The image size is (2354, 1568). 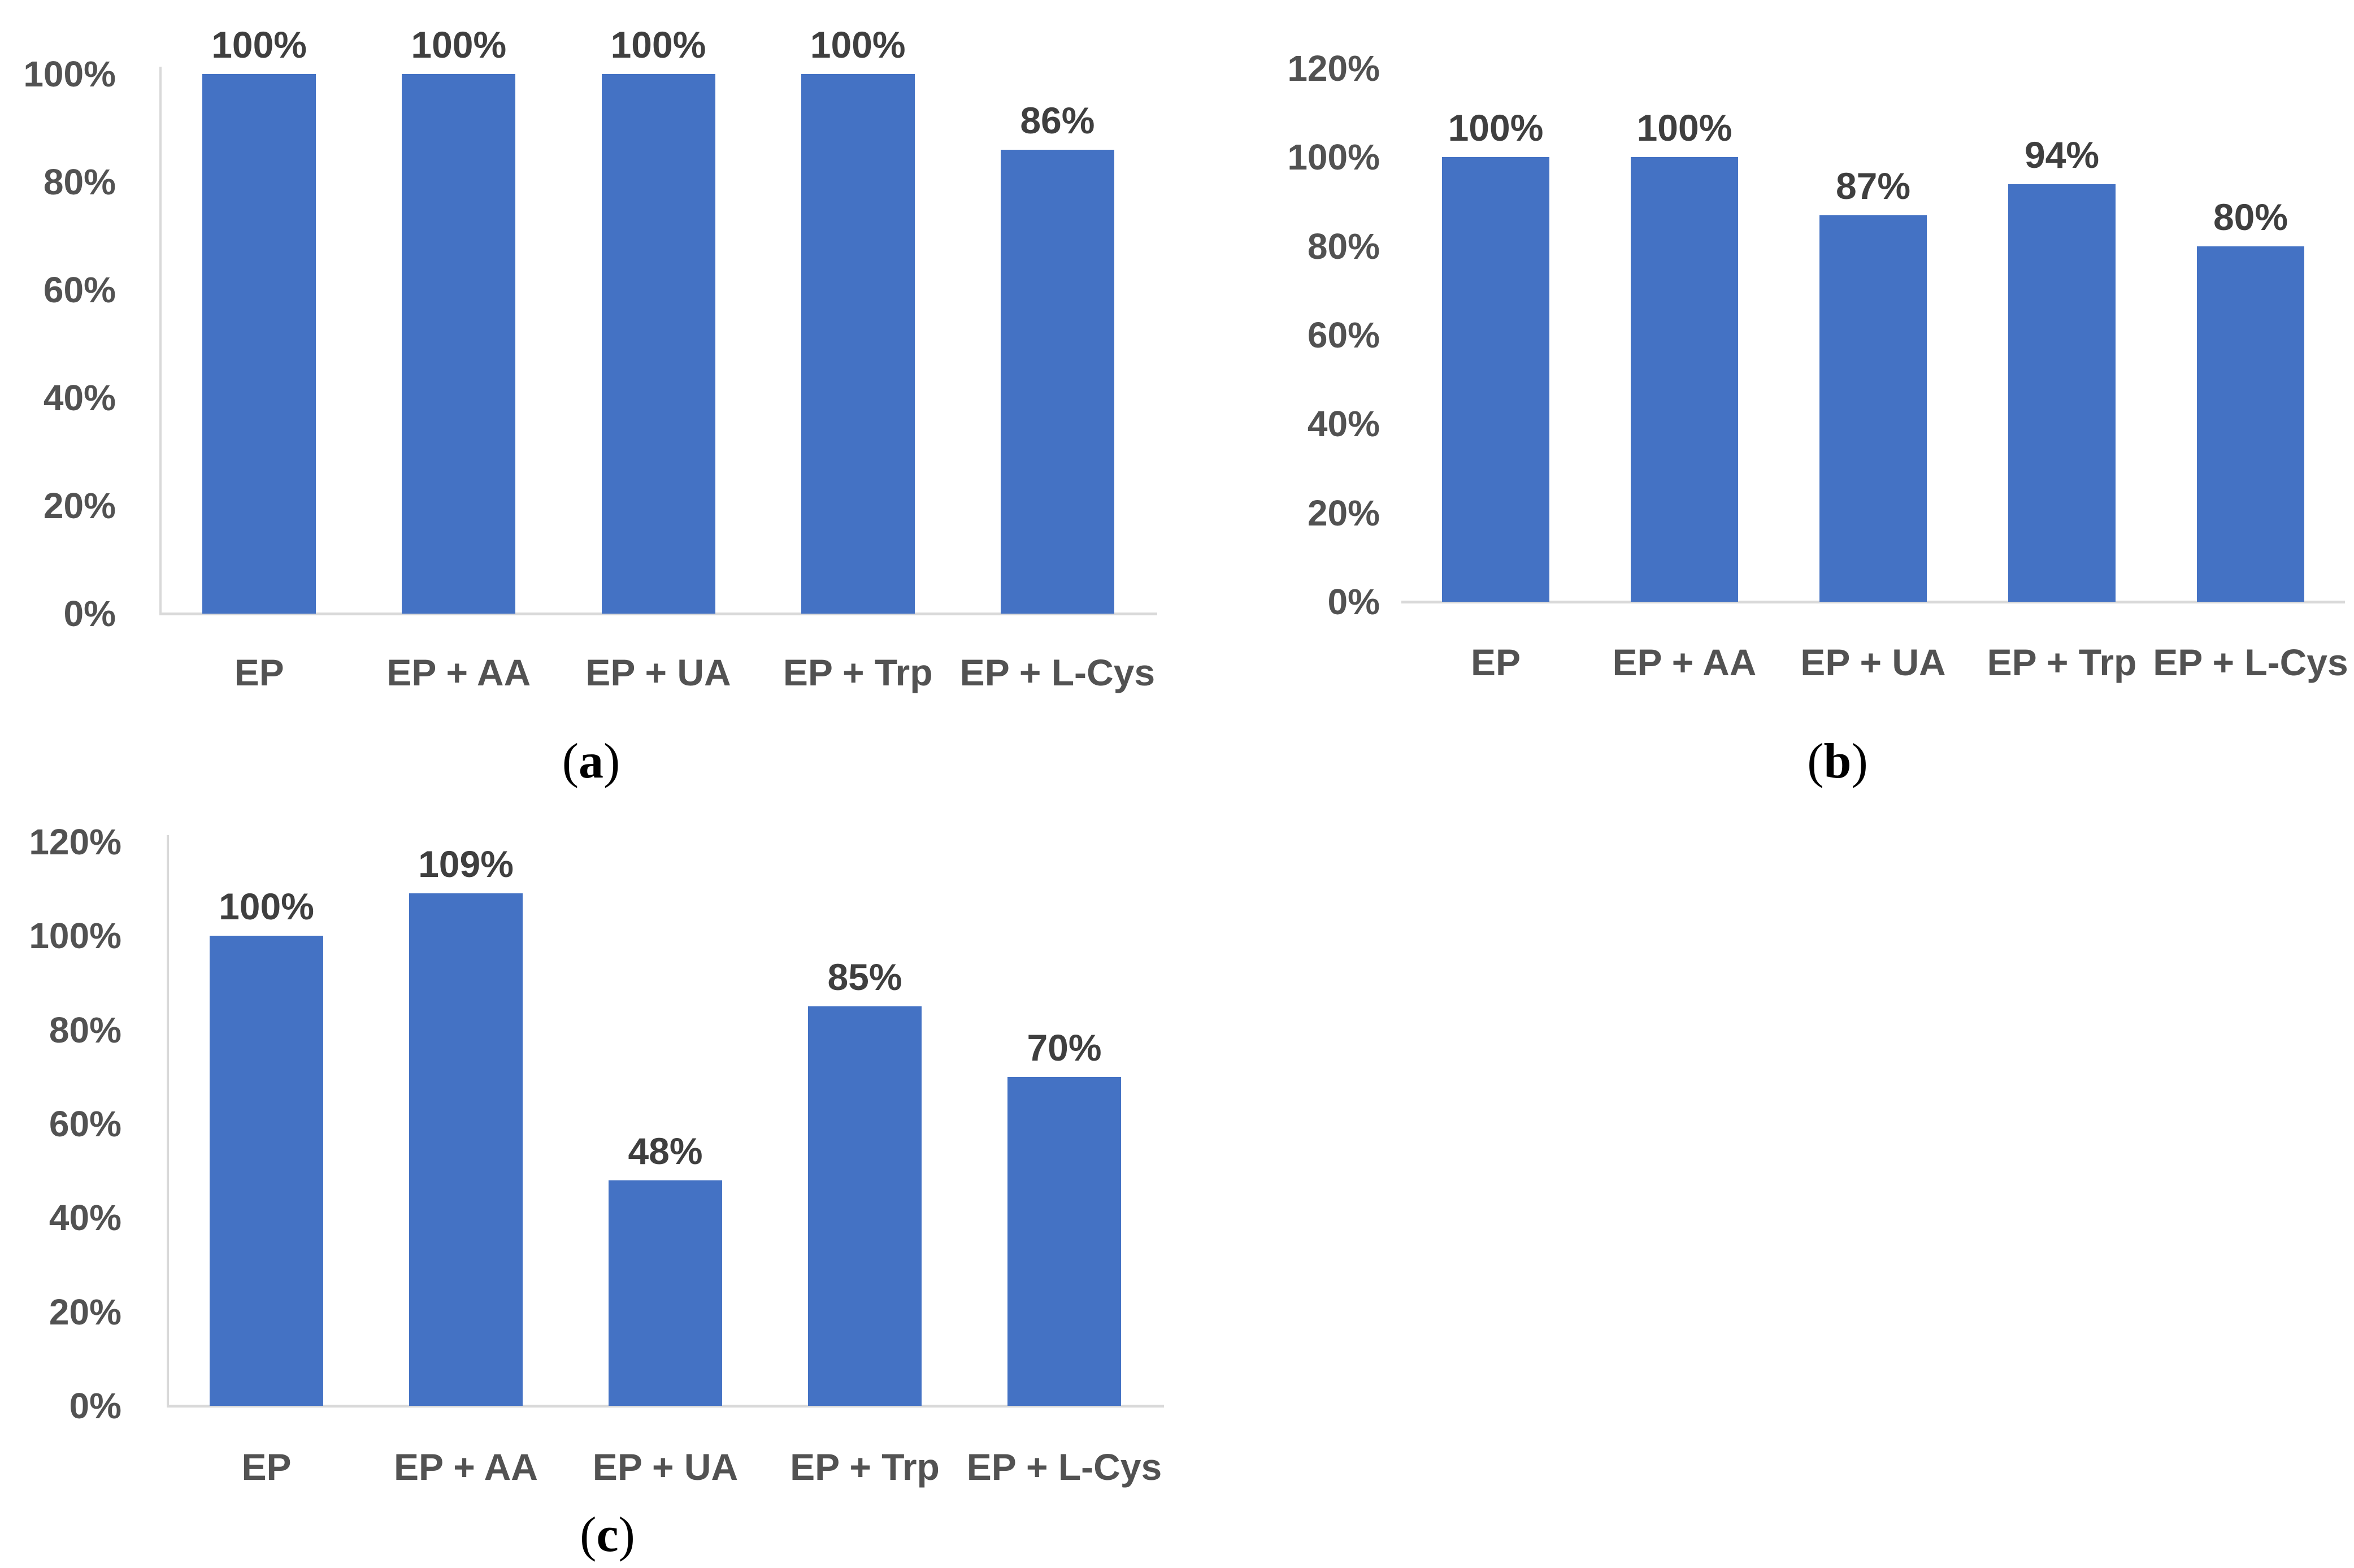 What do you see at coordinates (1873, 185) in the screenshot?
I see `value-label: 87%` at bounding box center [1873, 185].